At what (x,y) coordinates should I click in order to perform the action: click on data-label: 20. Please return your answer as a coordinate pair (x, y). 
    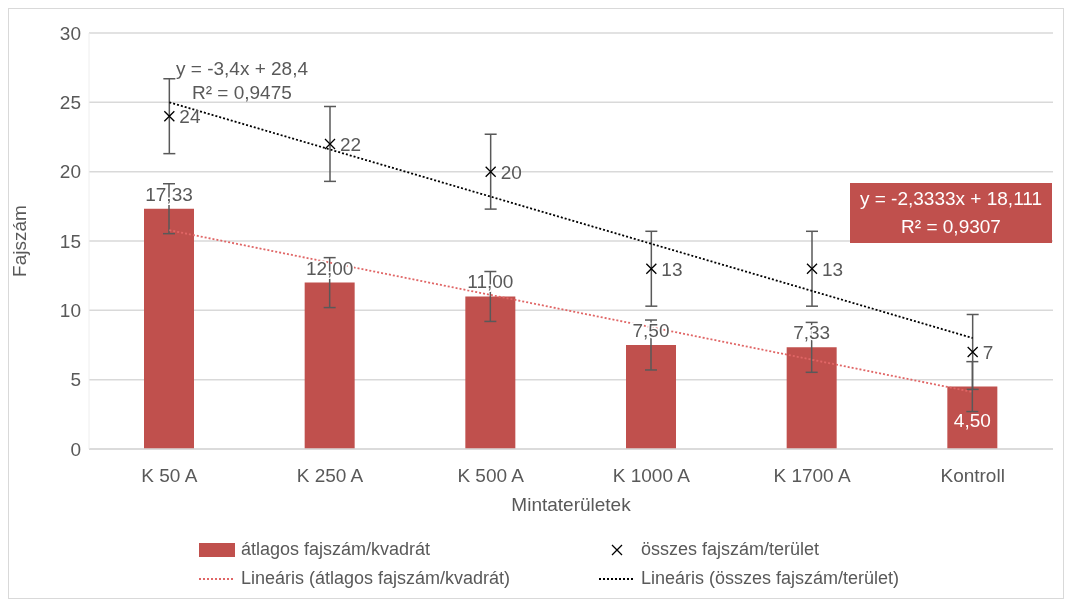
    Looking at the image, I should click on (511, 172).